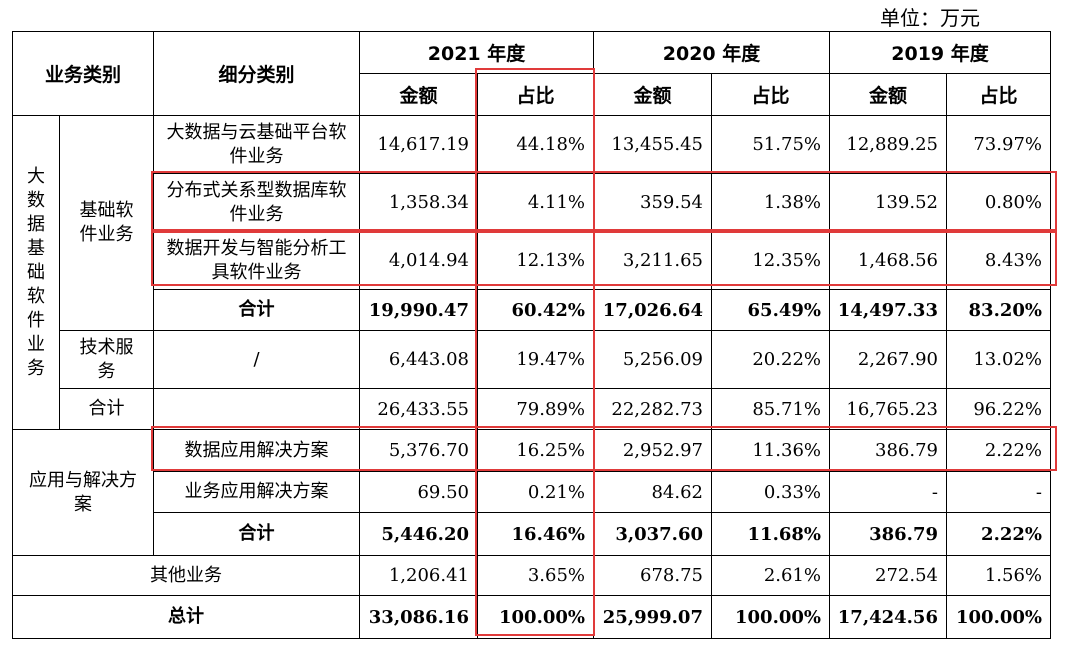 Image resolution: width=1080 pixels, height=658 pixels. Describe the element at coordinates (998, 202) in the screenshot. I see `cell-share-2019: 0.80%` at that location.